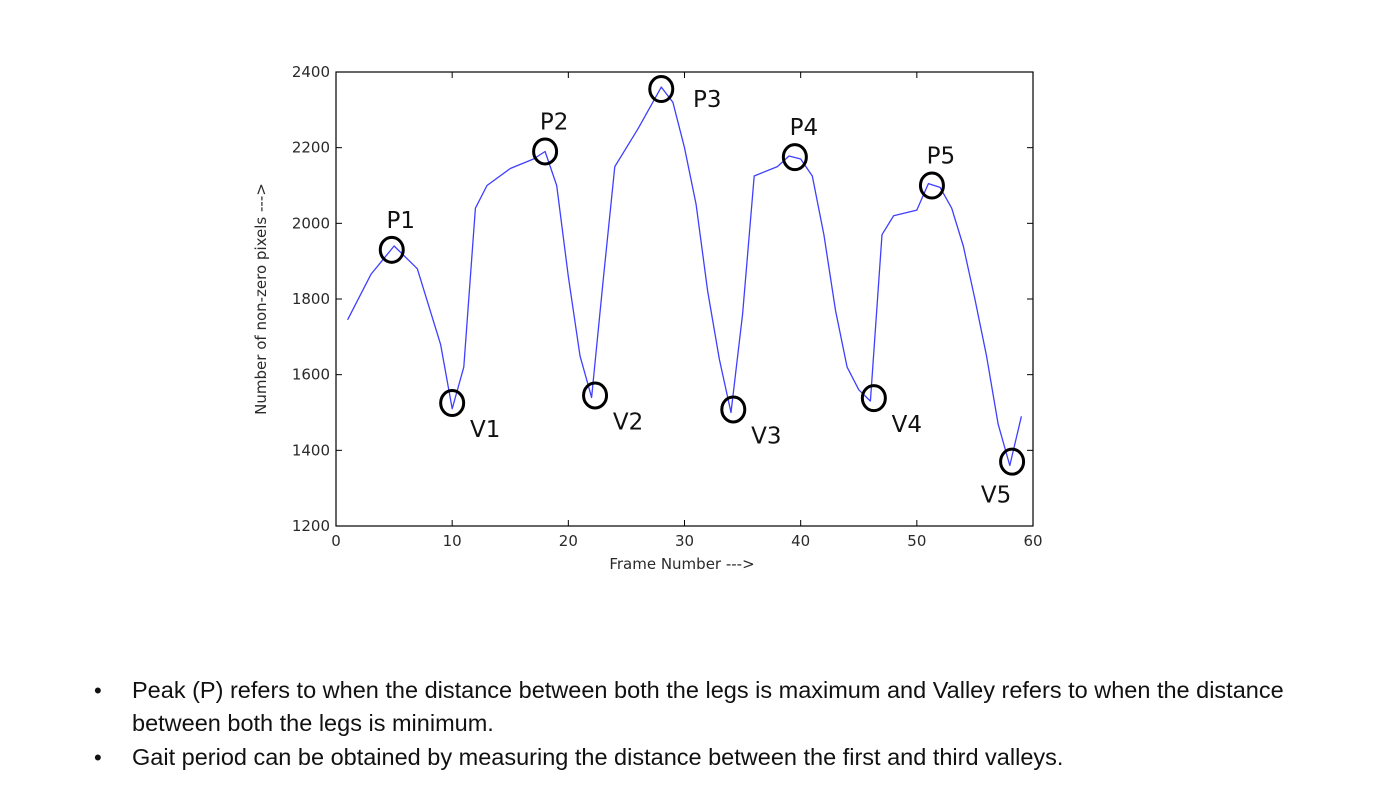  Describe the element at coordinates (568, 541) in the screenshot. I see `x-tick-label: 20` at that location.